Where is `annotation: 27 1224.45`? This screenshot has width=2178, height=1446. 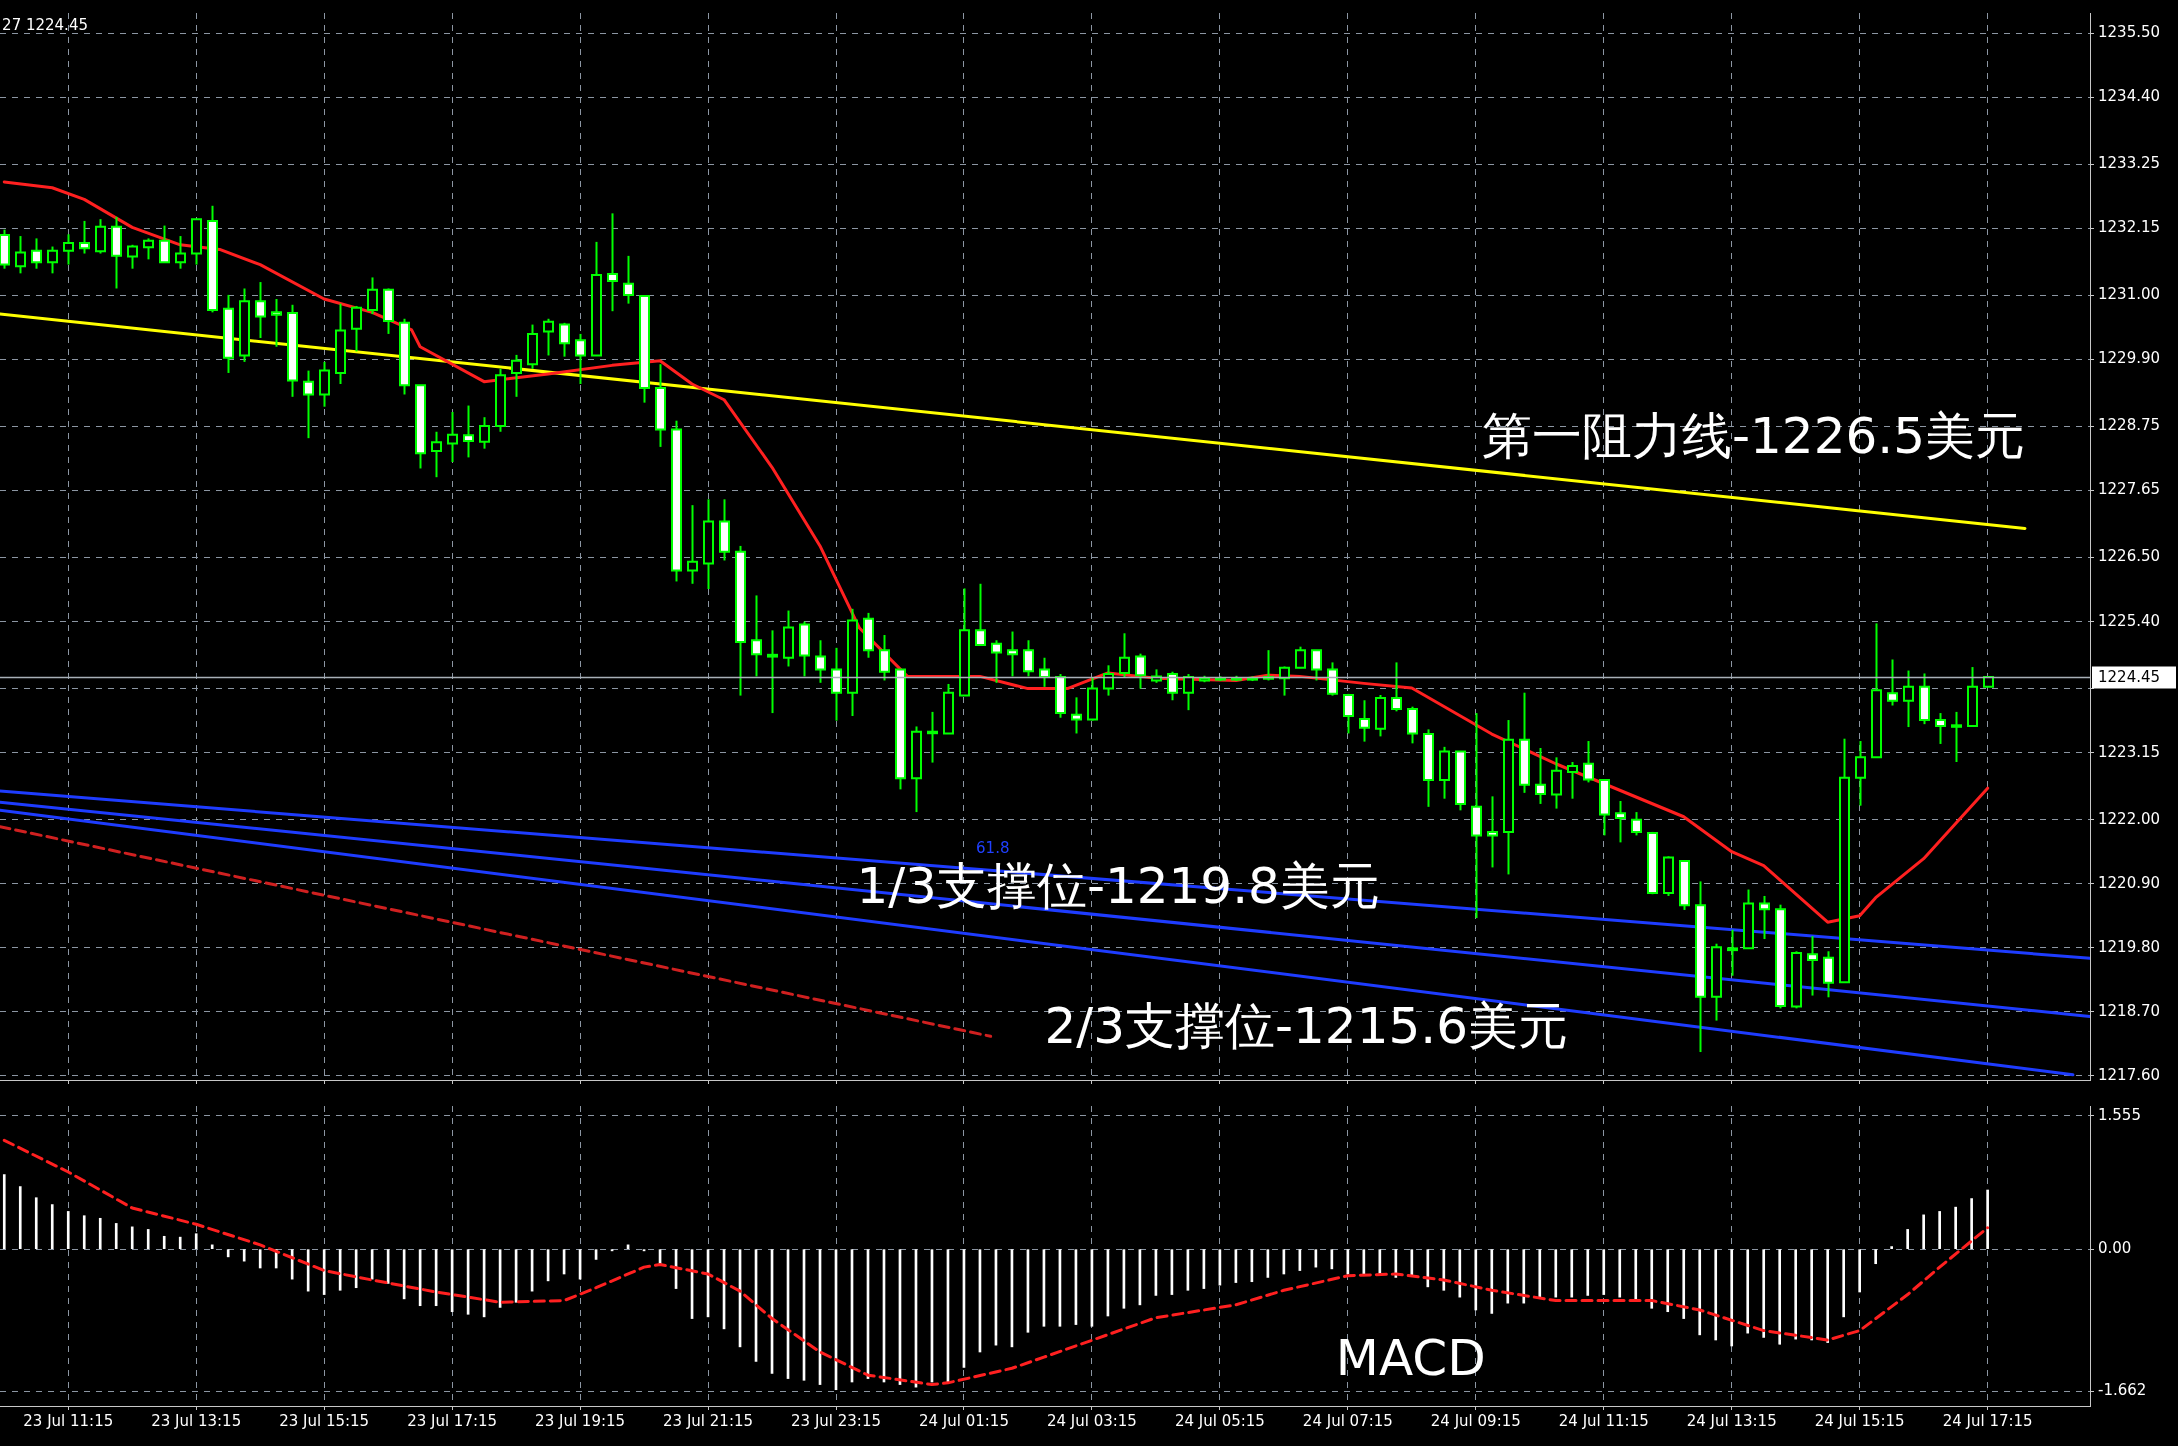 annotation: 27 1224.45 is located at coordinates (45, 24).